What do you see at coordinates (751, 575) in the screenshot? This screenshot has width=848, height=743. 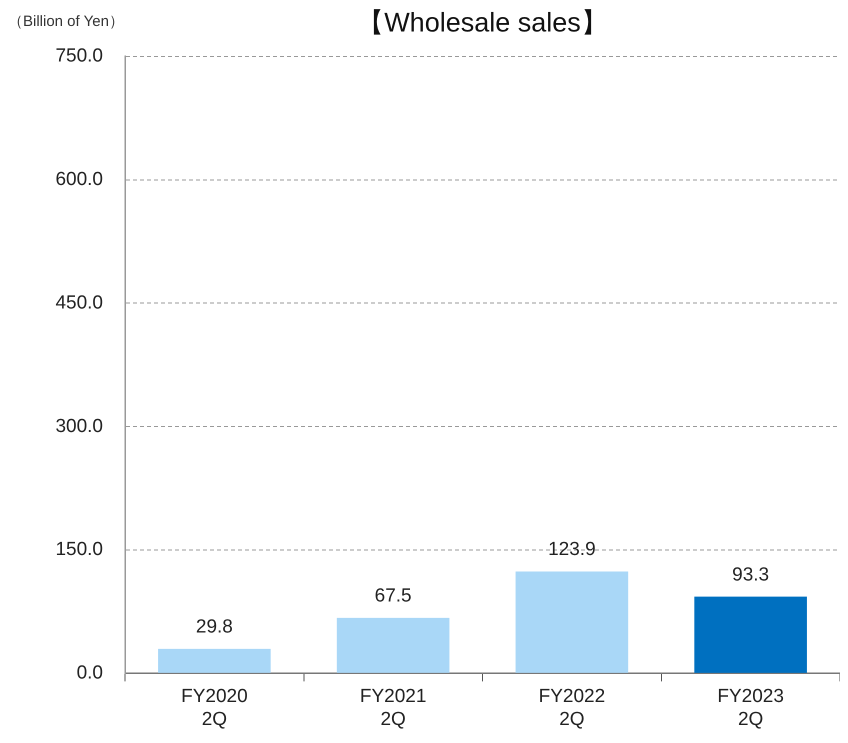 I see `data-label: 93.3` at bounding box center [751, 575].